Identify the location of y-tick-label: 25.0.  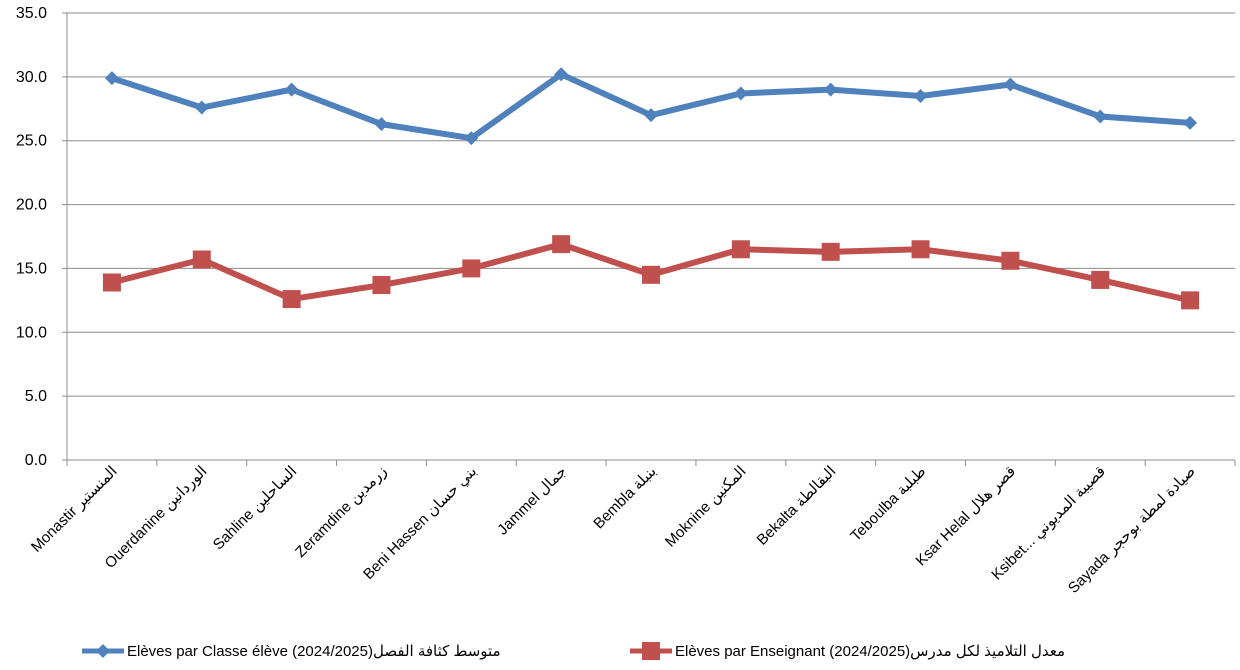
(31, 141).